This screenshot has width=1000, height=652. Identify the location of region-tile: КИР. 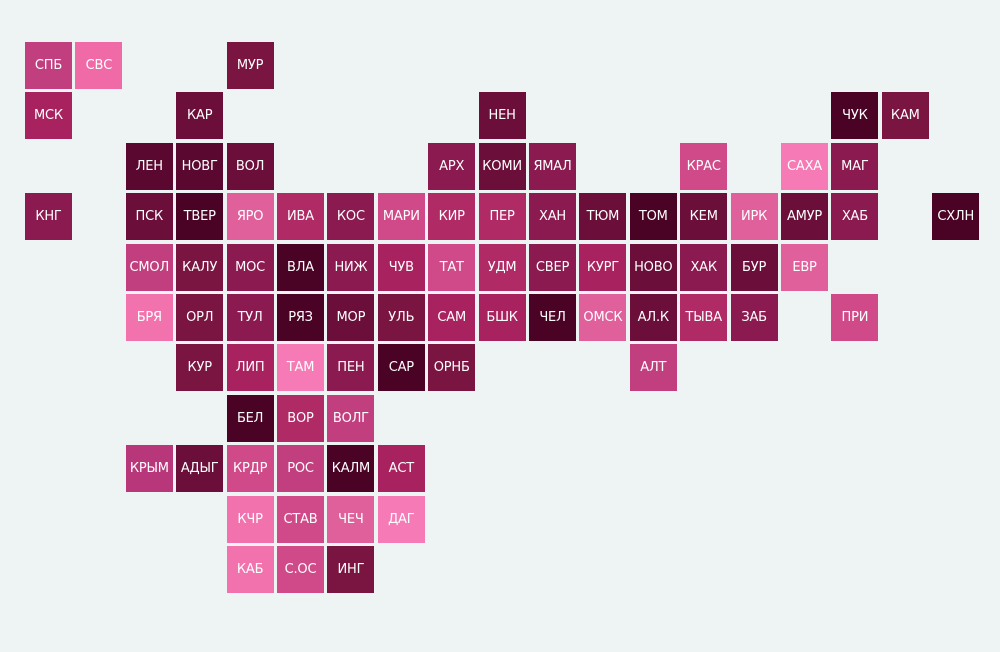
(452, 217).